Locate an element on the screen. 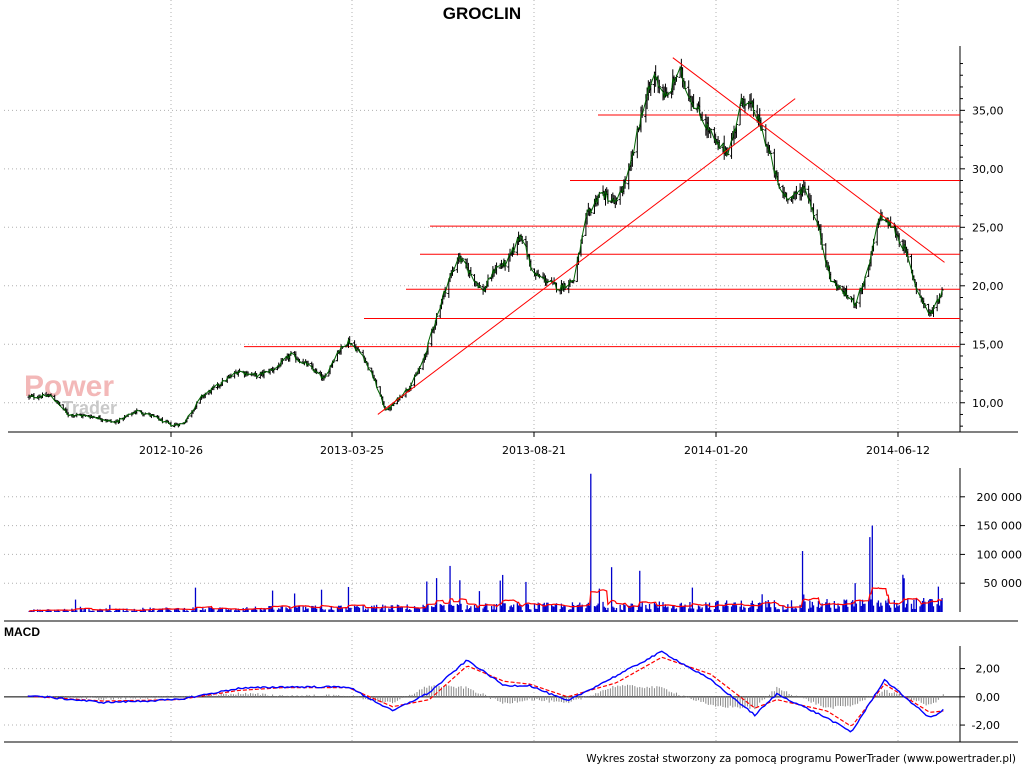 The width and height of the screenshot is (1024, 768). macd-y-tick-label: -2,00 is located at coordinates (986, 725).